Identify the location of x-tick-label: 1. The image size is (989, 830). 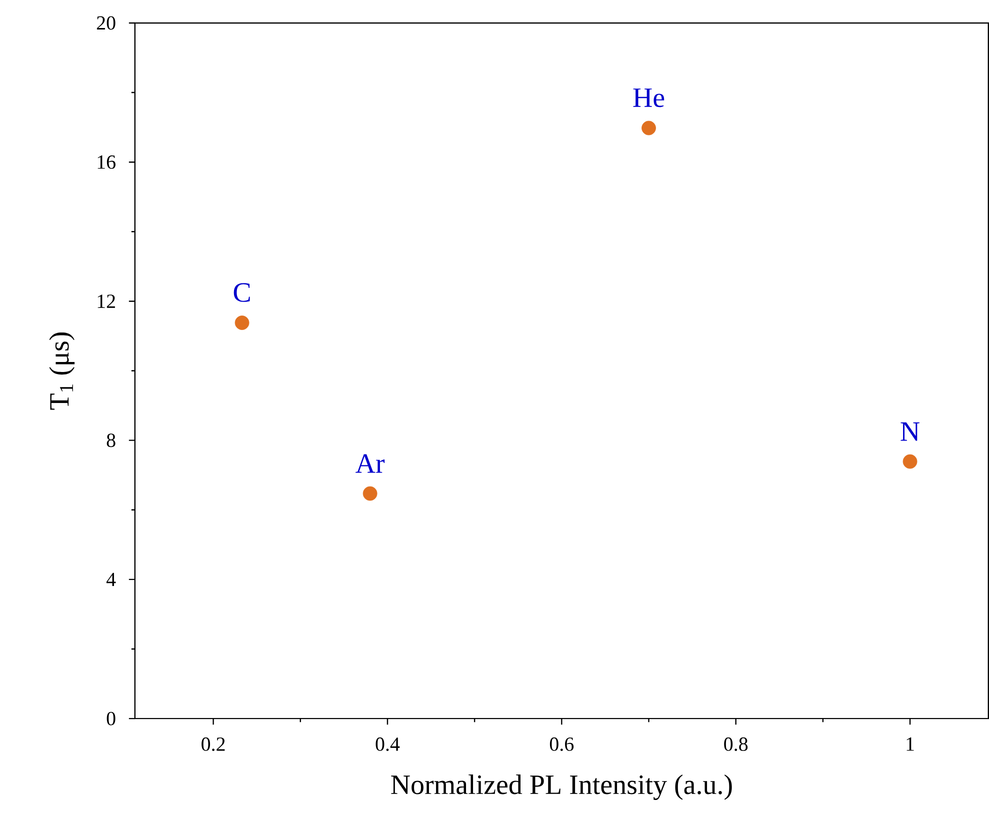
(910, 744).